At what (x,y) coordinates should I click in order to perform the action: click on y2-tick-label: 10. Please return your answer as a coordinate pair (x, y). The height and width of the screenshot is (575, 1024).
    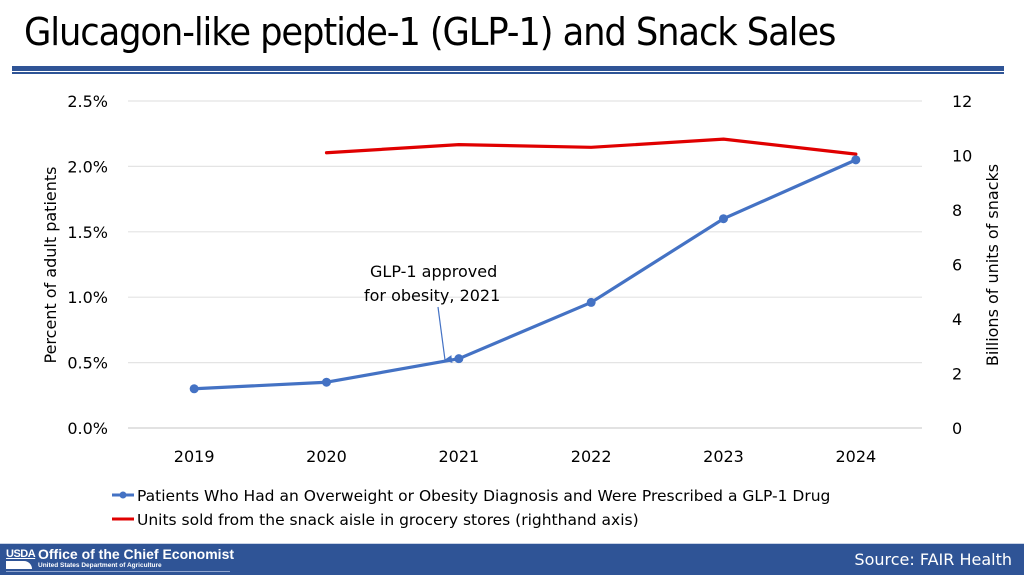
    Looking at the image, I should click on (962, 156).